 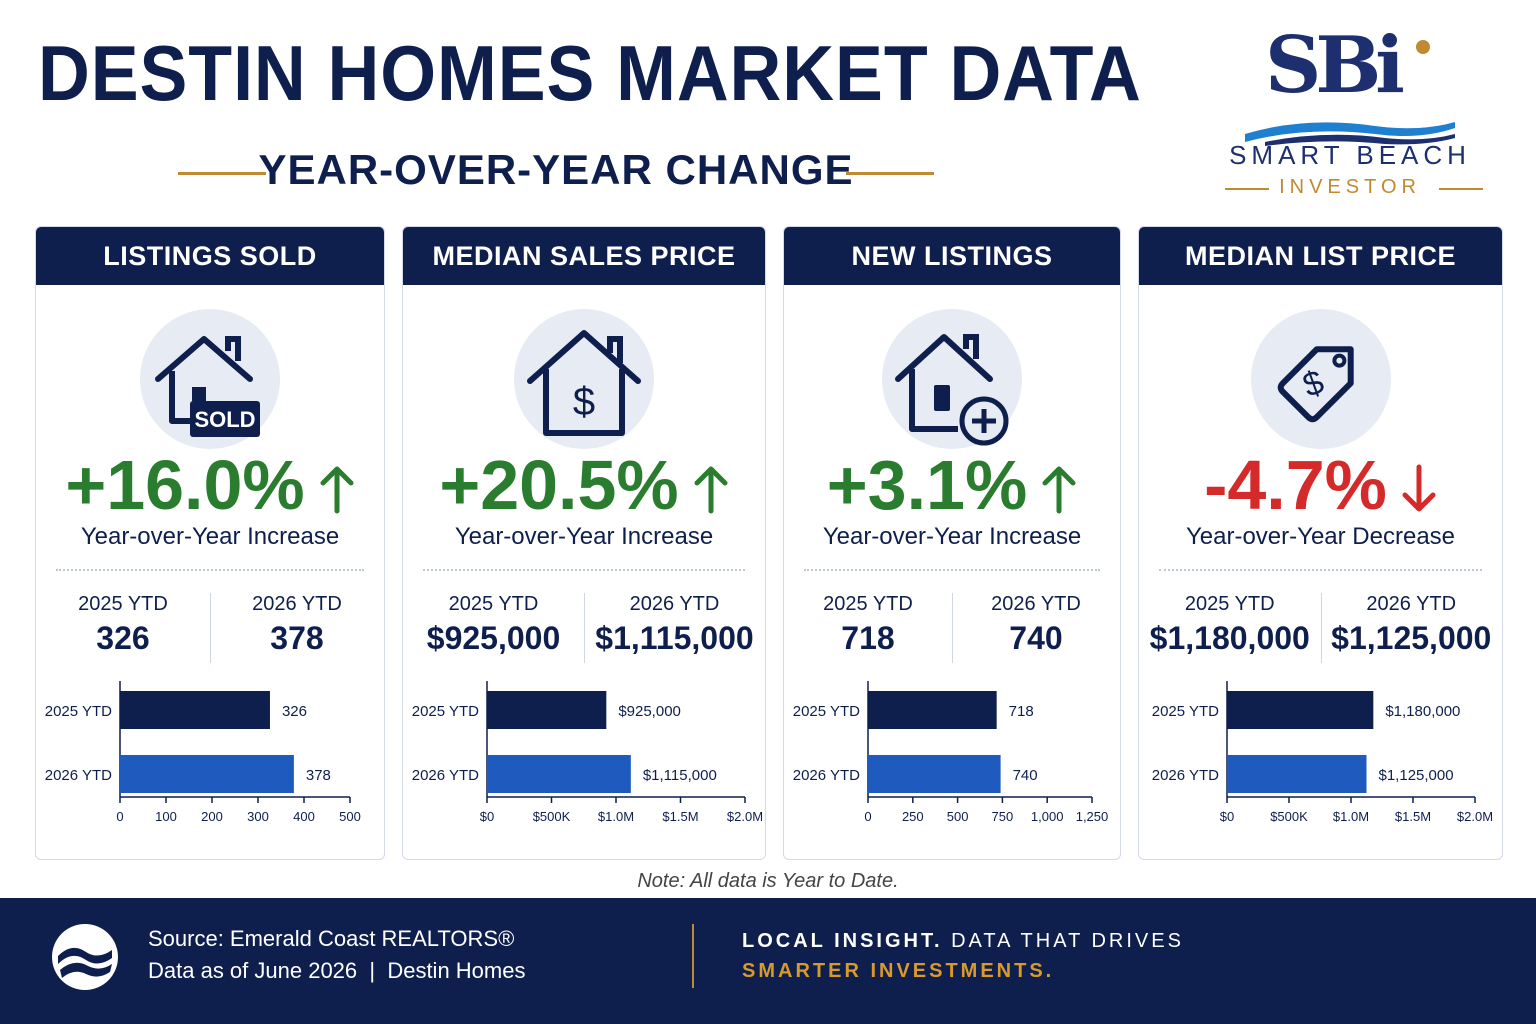 I want to click on x-tick-label: 1,000, so click(x=1047, y=816).